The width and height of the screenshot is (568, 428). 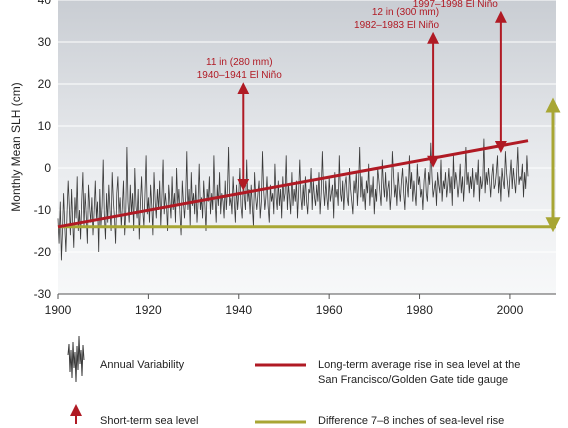 I want to click on x-tick-1960: 1960, so click(x=329, y=310).